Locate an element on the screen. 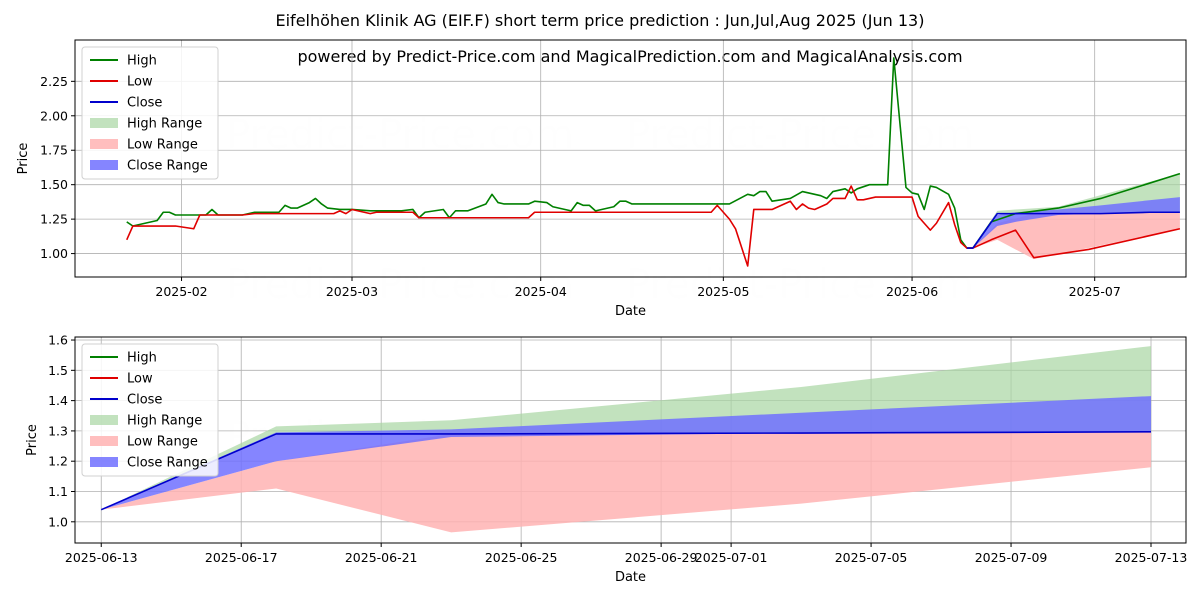 This screenshot has height=600, width=1200. chart-2-legend-high-range-label: High Range is located at coordinates (164, 421).